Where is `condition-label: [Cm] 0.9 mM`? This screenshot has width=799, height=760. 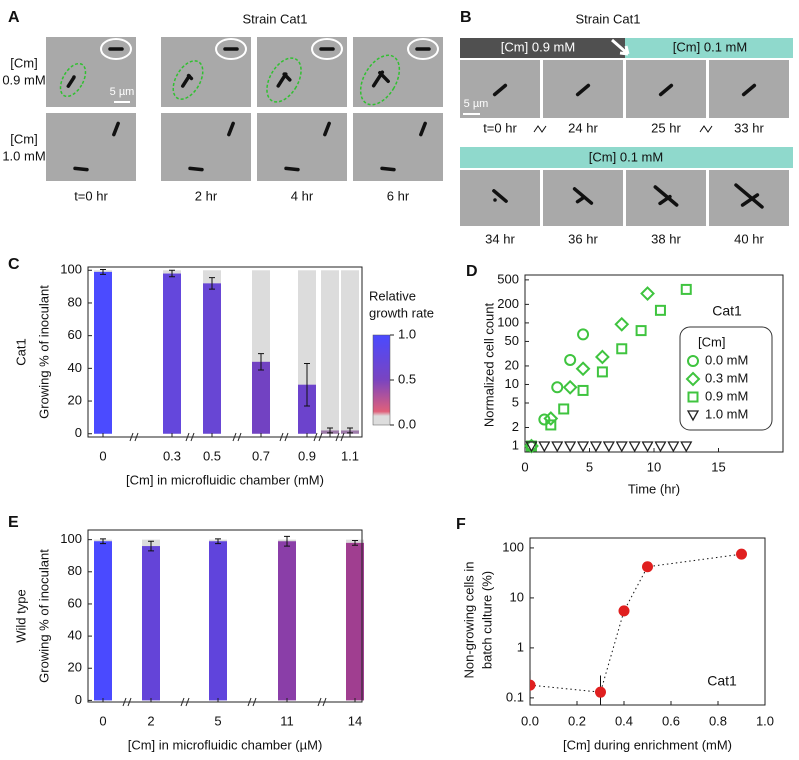 condition-label: [Cm] 0.9 mM is located at coordinates (538, 46).